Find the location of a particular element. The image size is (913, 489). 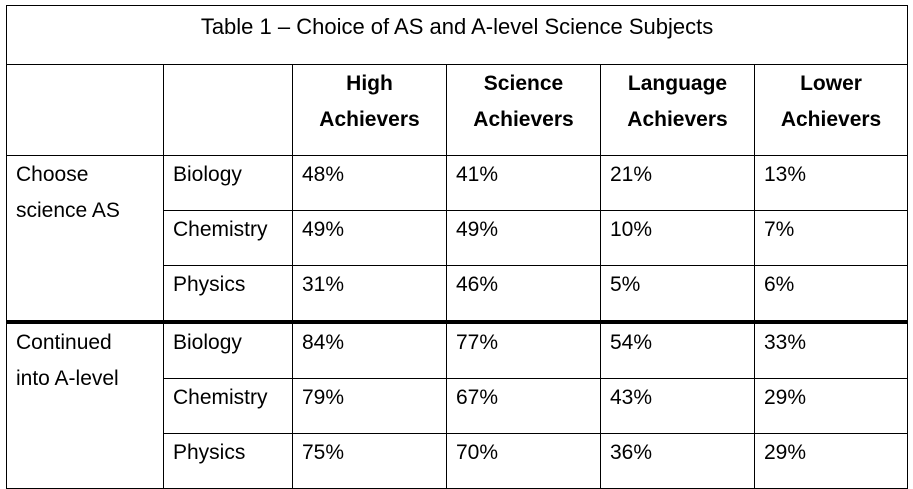

table-row: Chemistry 49% 49% 10% 7% is located at coordinates (458, 238).